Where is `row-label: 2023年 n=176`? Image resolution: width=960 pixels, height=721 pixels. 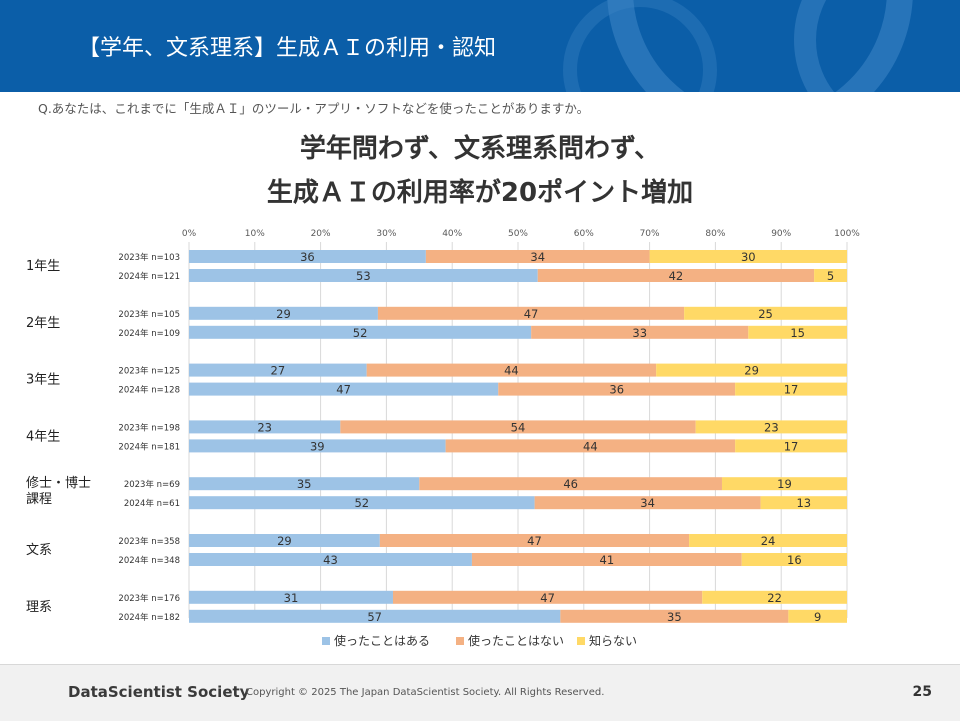 row-label: 2023年 n=176 is located at coordinates (149, 598).